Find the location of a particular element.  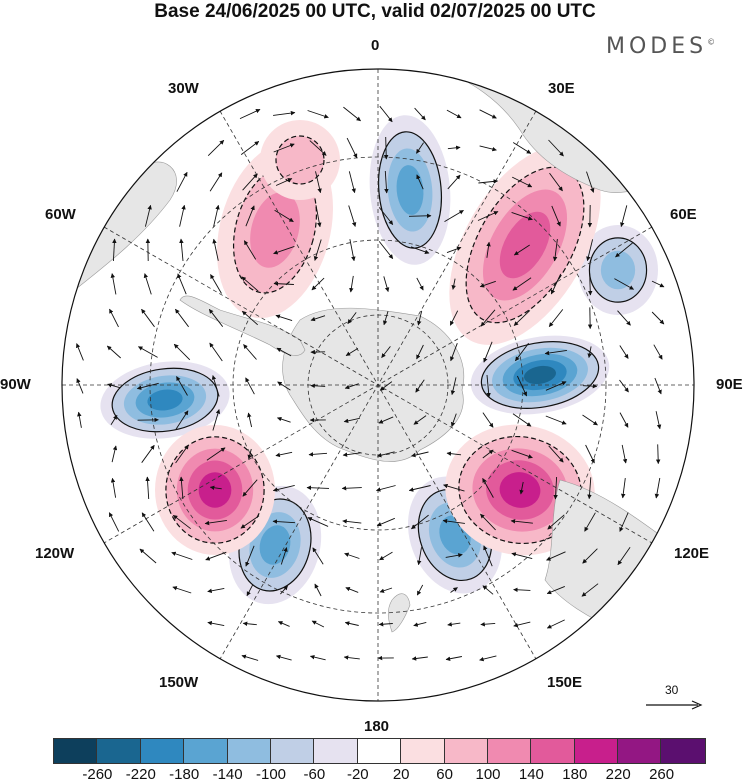

colorbar-tick-label: -180 is located at coordinates (184, 774).